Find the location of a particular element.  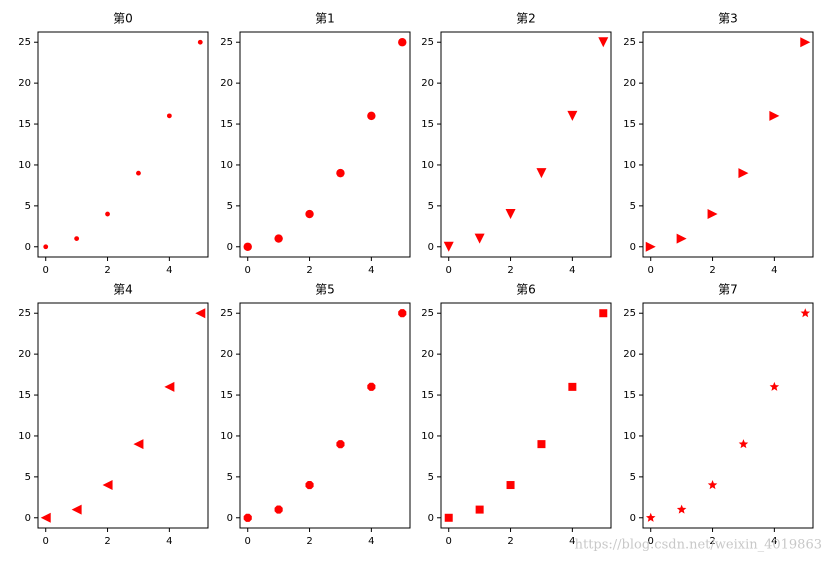

subplot-title: 第6 is located at coordinates (526, 290).